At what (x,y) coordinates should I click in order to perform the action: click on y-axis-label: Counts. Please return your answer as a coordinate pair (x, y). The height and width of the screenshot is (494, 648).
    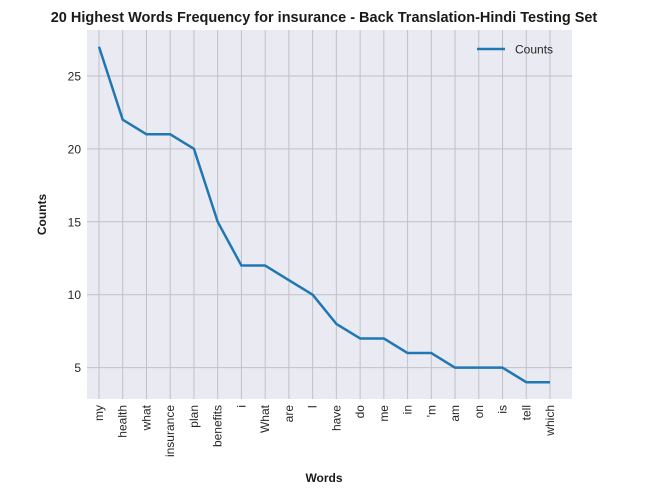
    Looking at the image, I should click on (42, 215).